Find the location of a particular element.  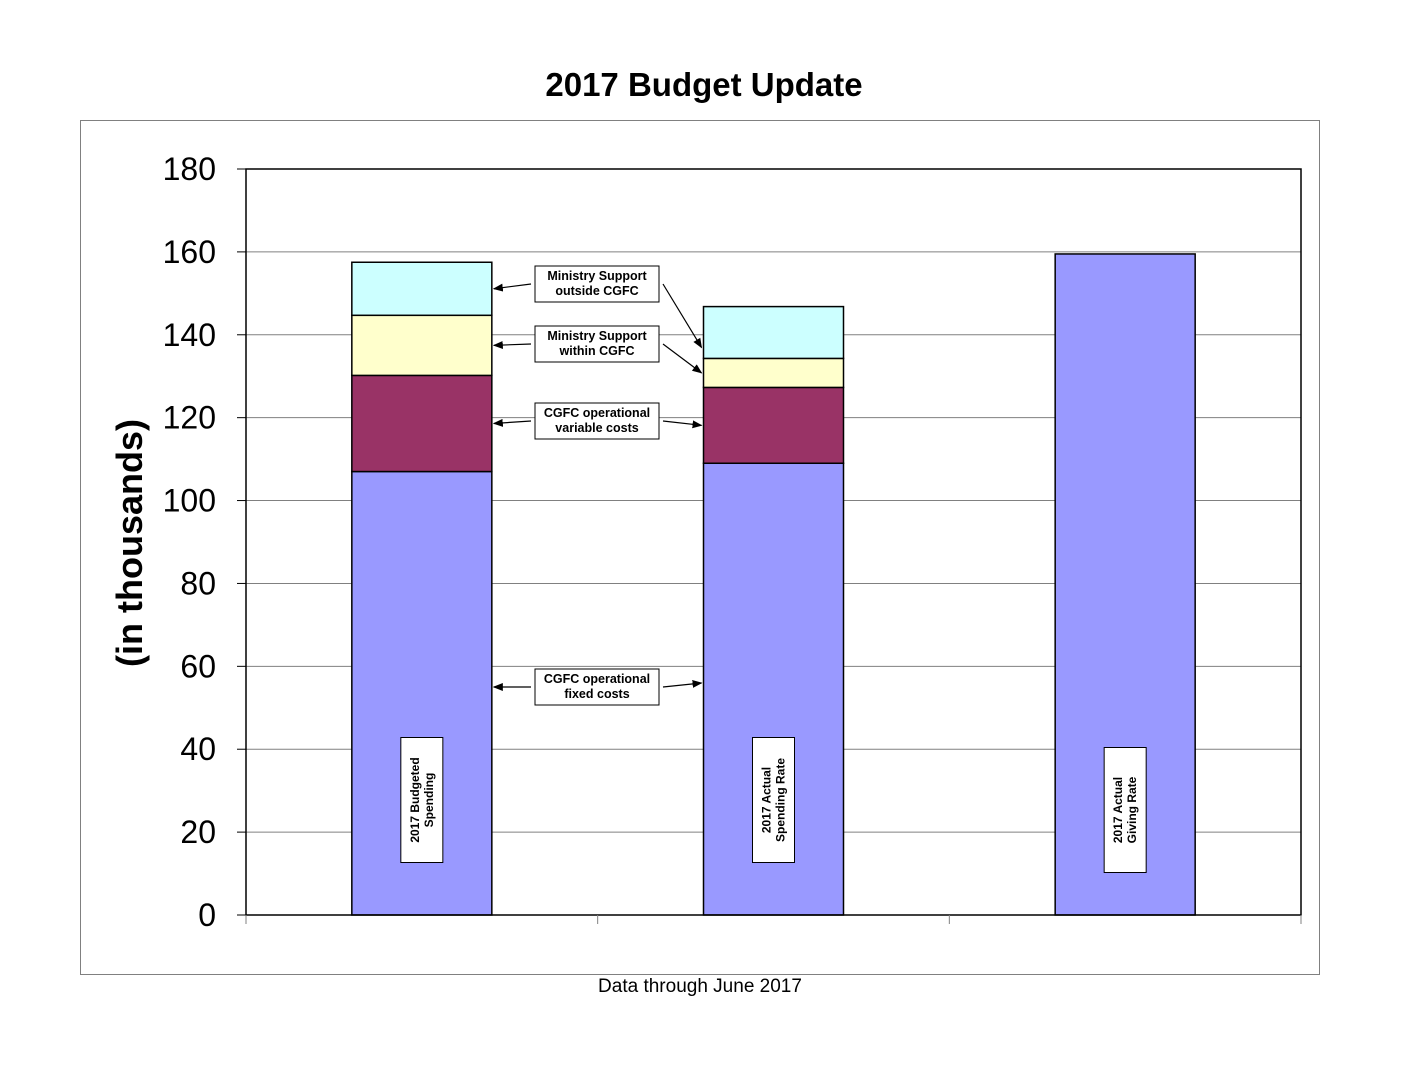

y-axis-label: (in thousands) is located at coordinates (129, 543).